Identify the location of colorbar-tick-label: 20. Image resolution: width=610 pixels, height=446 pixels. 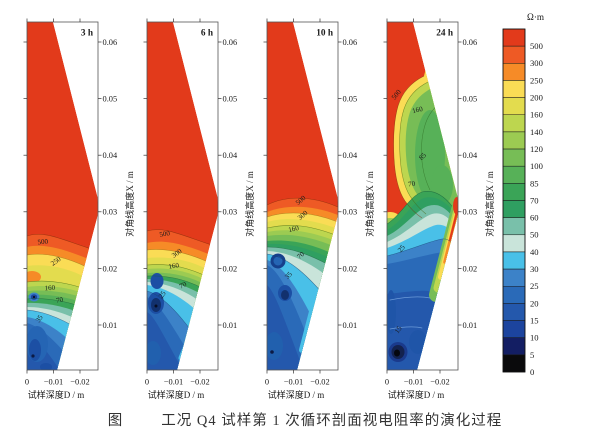
(534, 303).